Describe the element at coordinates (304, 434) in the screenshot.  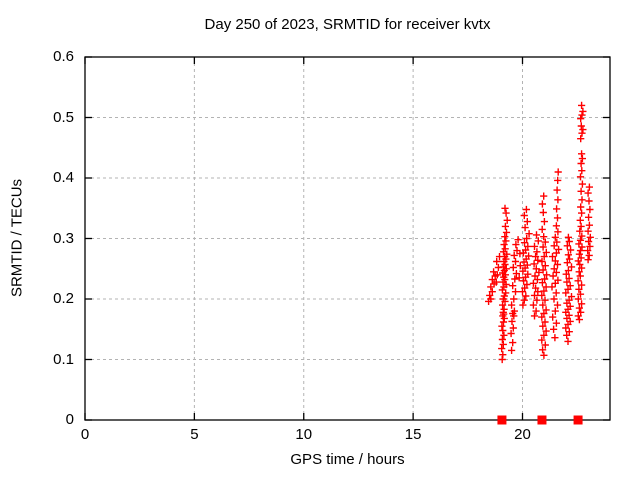
I see `x-tick-label: 10` at that location.